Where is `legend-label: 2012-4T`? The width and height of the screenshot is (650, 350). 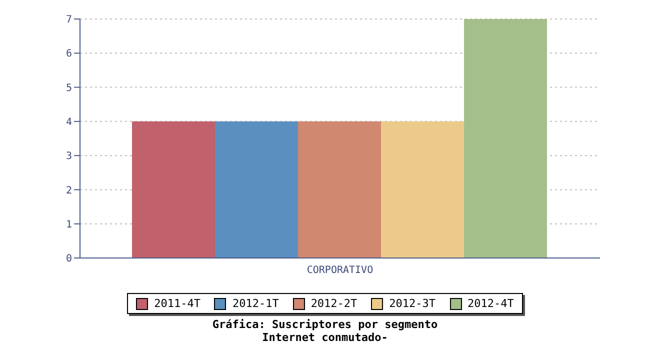
legend-label: 2012-4T is located at coordinates (491, 303).